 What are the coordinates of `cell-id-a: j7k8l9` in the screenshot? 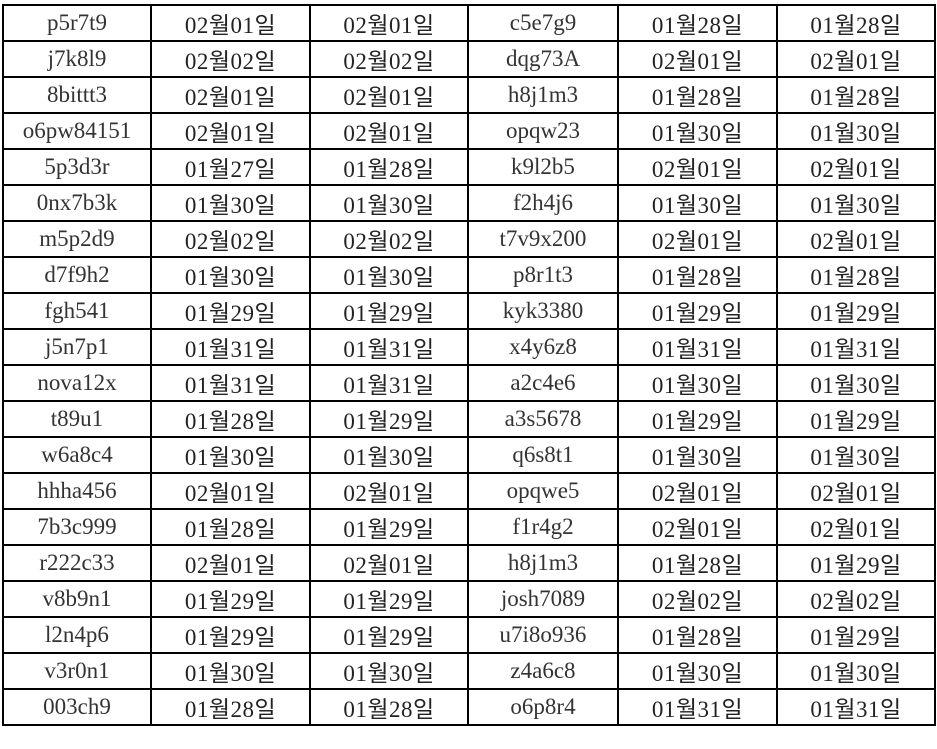 It's located at (77, 59).